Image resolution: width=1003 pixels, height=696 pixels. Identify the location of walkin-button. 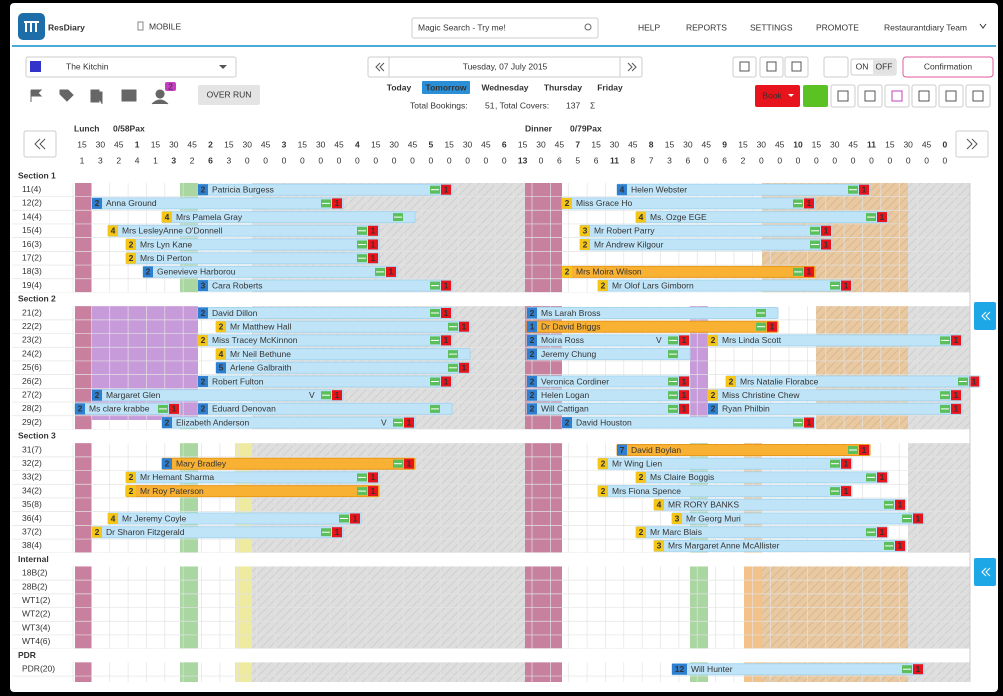
(815, 96).